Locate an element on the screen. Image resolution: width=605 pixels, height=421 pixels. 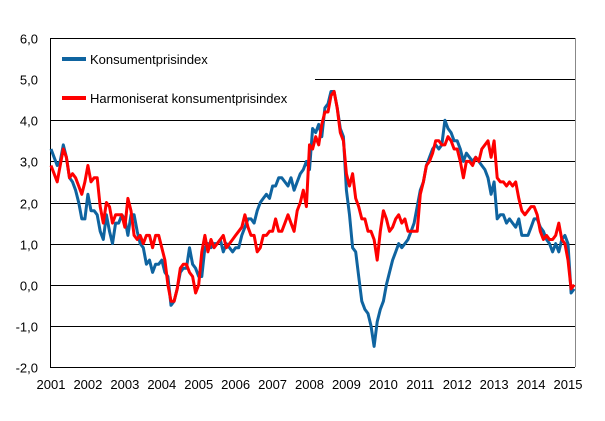
x-tick-label: 2014 is located at coordinates (531, 384).